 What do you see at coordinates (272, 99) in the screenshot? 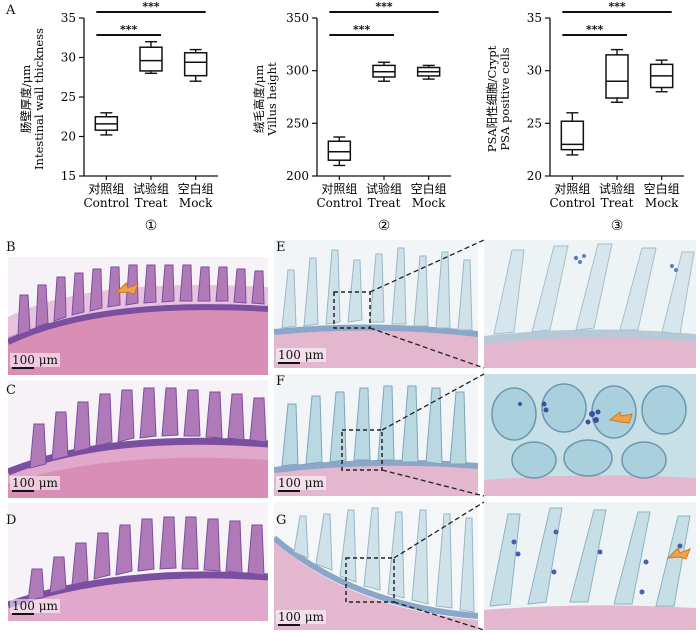
I see `y-axis-label: Villus height` at bounding box center [272, 99].